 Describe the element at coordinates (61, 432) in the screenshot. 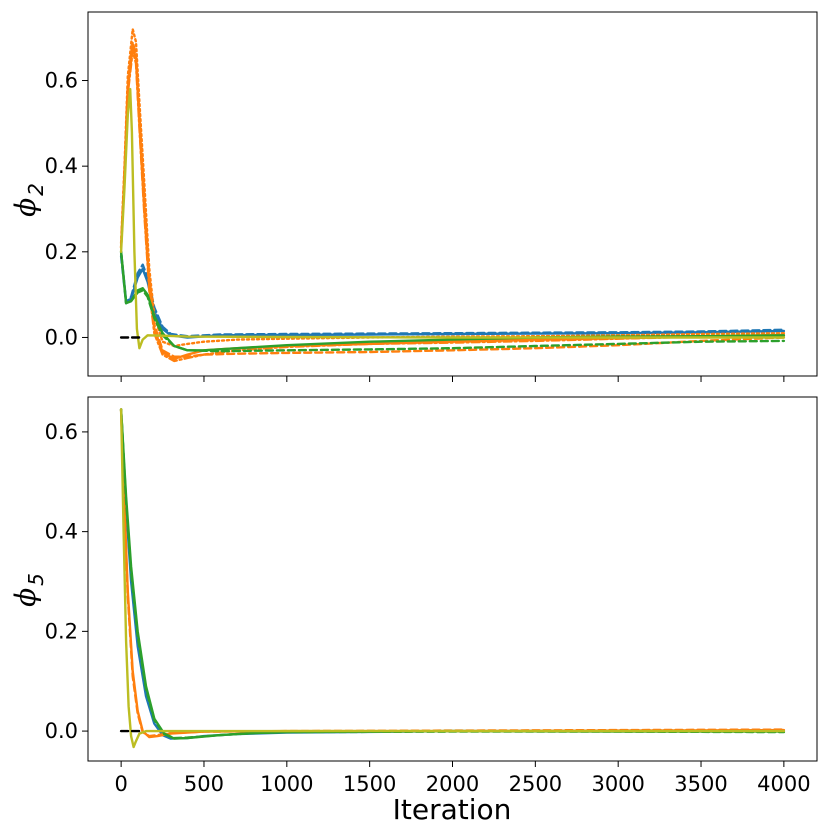

I see `bottom-ytick-label: 0.6` at that location.